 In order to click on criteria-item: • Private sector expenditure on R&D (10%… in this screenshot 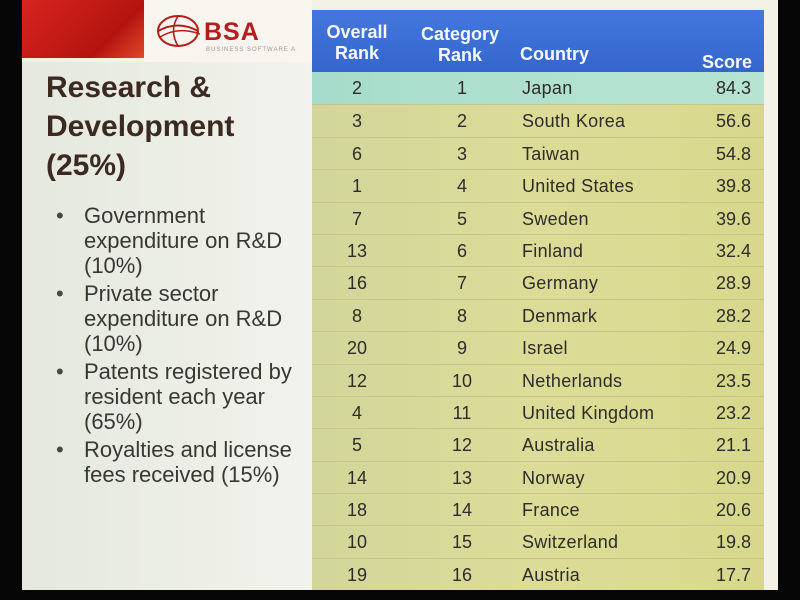, I will do `click(176, 318)`.